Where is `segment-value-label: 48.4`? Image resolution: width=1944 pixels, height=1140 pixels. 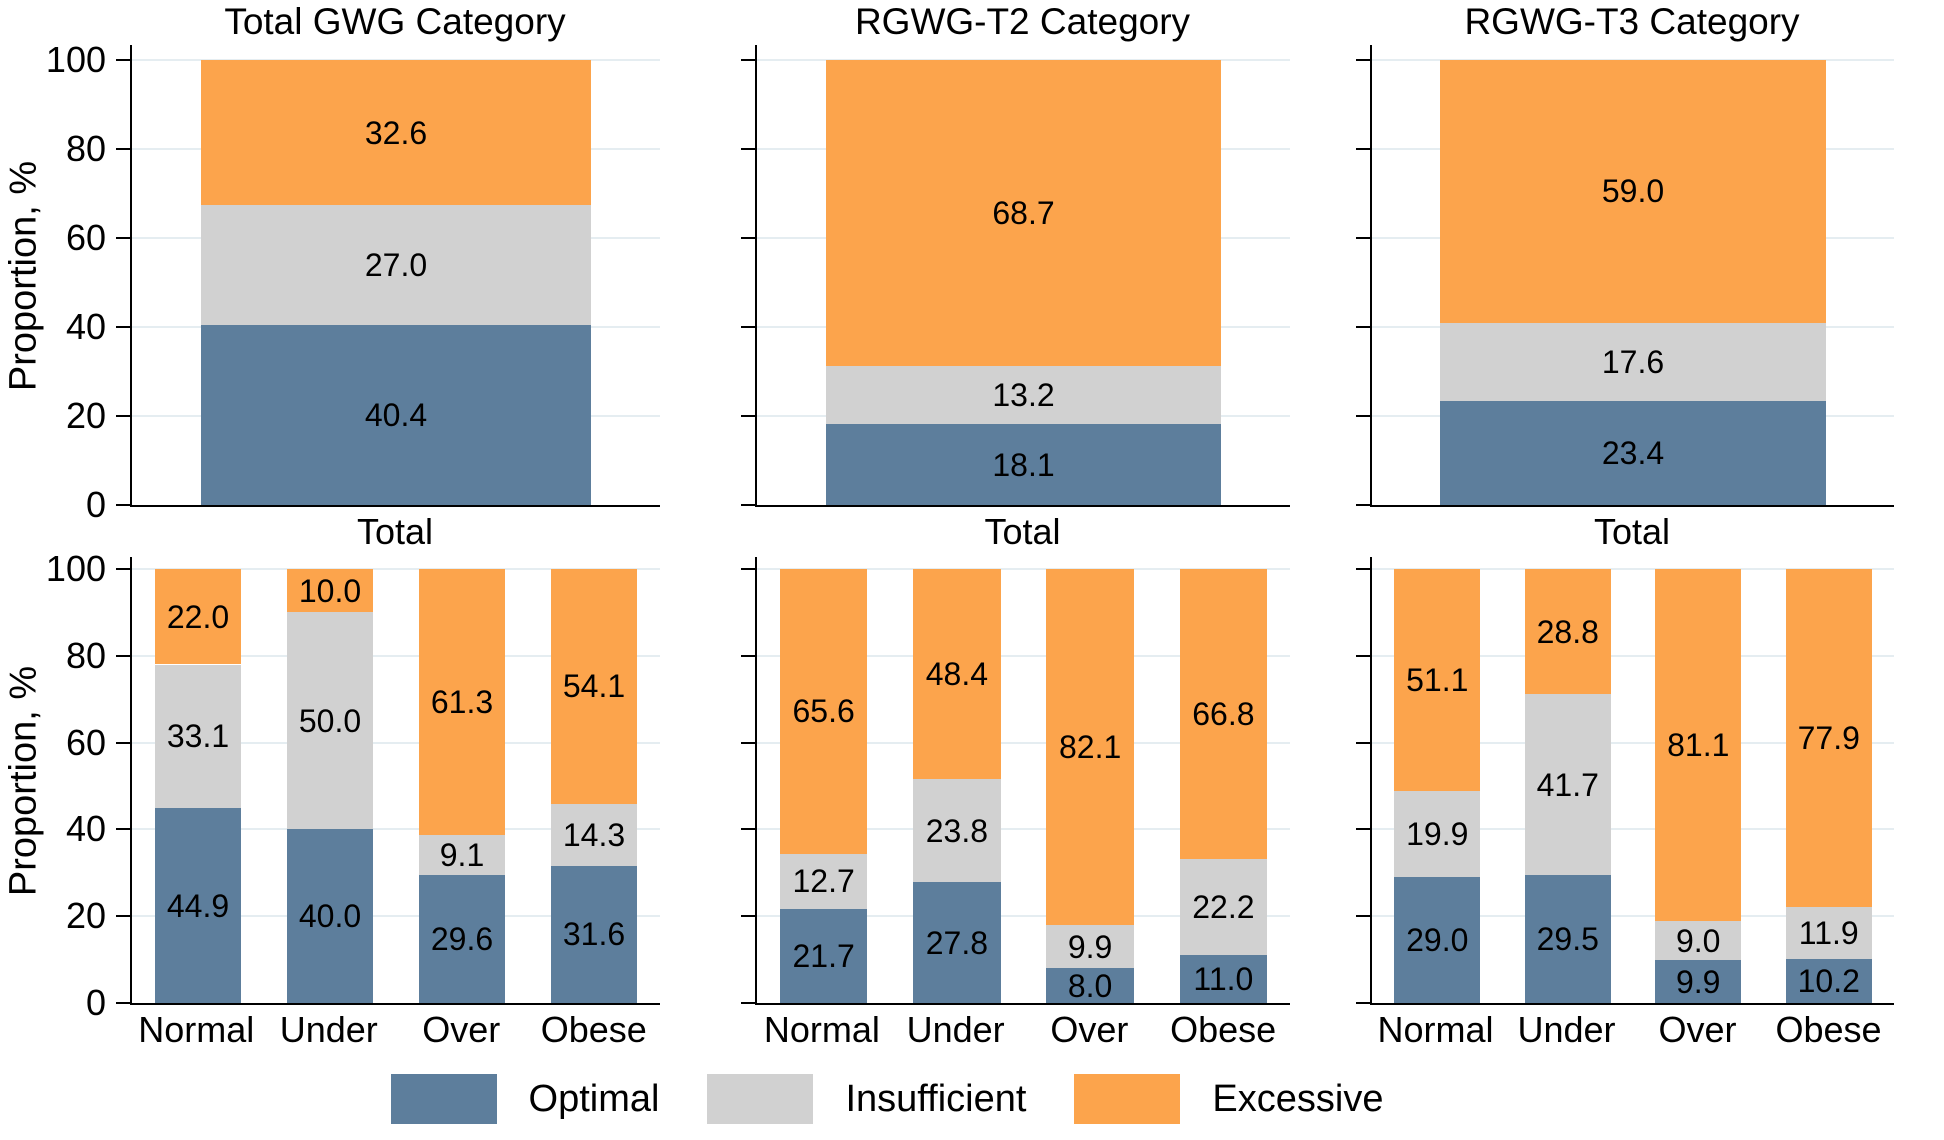
segment-value-label: 48.4 is located at coordinates (956, 674).